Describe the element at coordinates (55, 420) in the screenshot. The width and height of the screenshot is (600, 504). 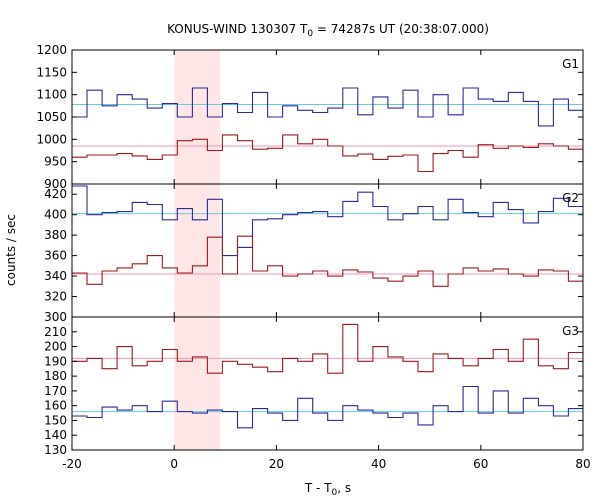
I see `y-tick-label: 150` at that location.